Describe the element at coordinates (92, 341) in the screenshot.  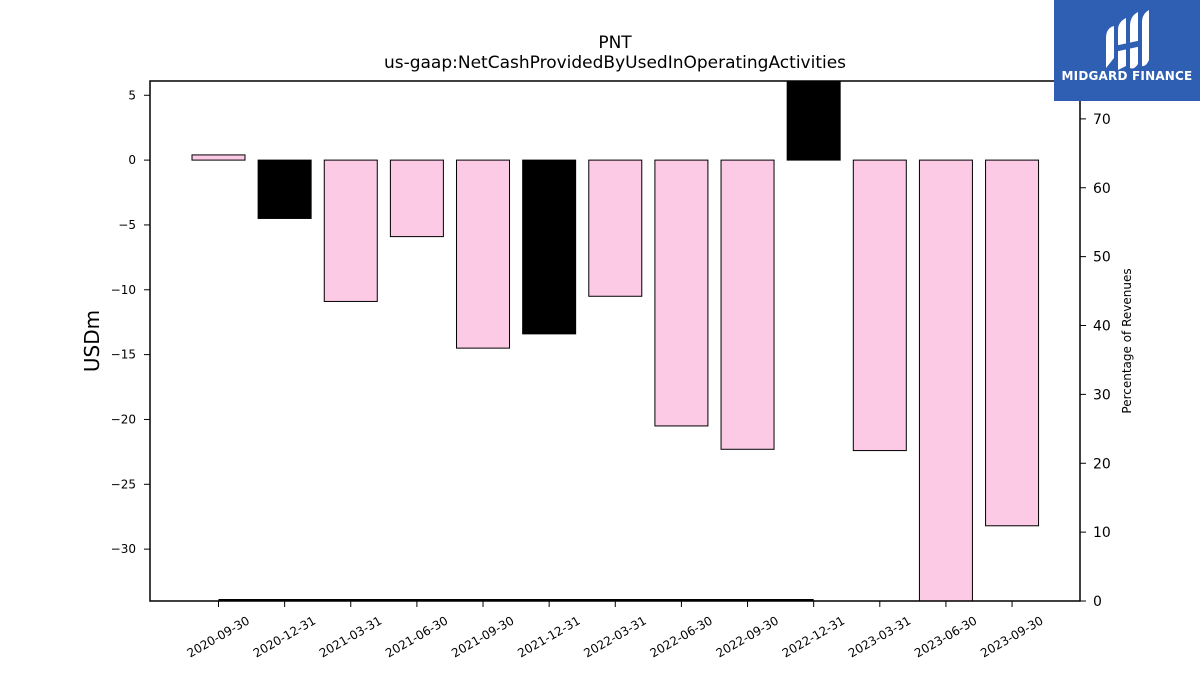
I see `y-axis-label: USDm` at that location.